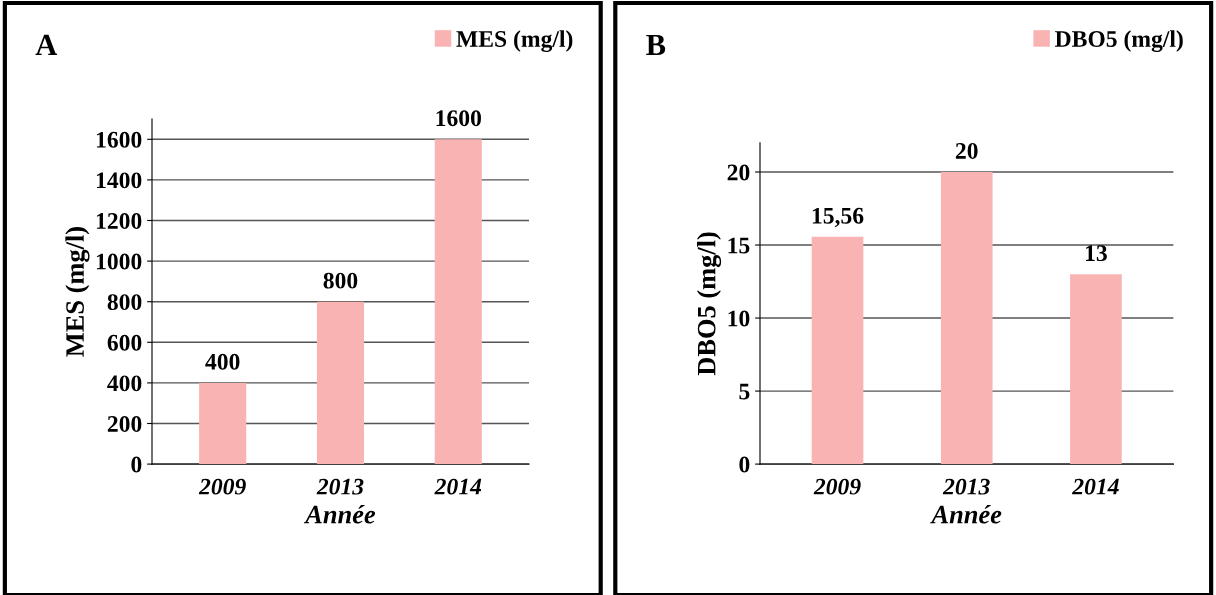  What do you see at coordinates (1119, 41) in the screenshot?
I see `legend-label: DBO5 (mg/l)` at bounding box center [1119, 41].